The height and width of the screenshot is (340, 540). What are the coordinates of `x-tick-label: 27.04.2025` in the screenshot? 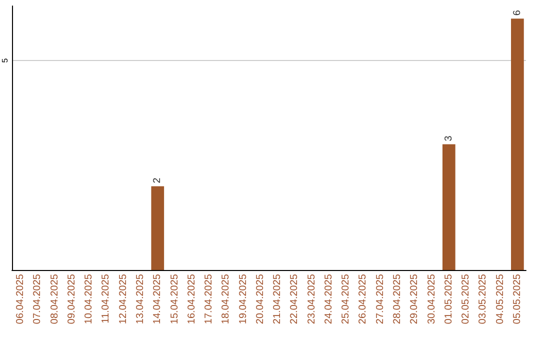 It's located at (380, 299).